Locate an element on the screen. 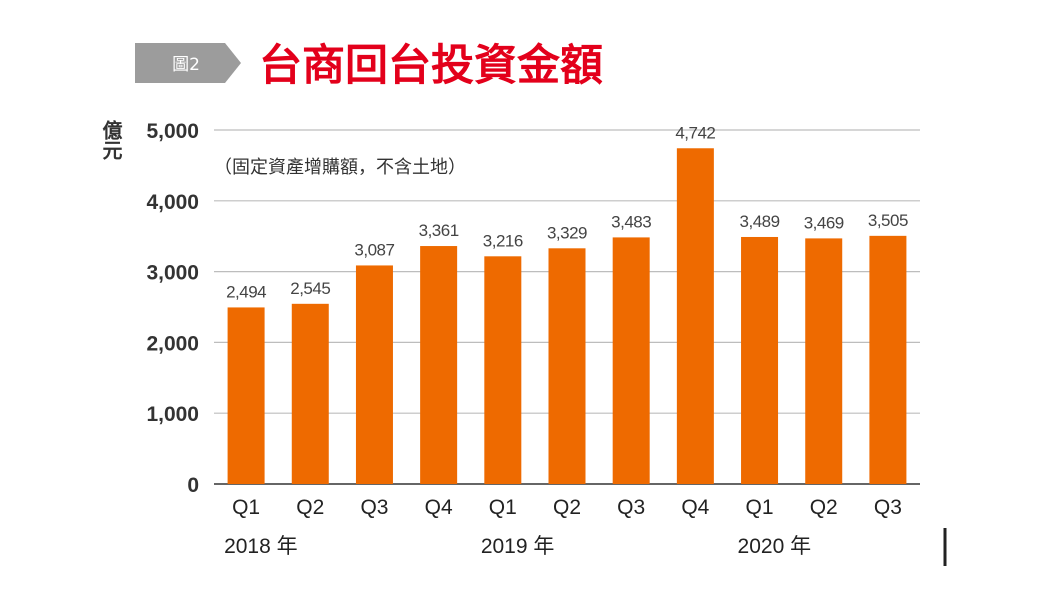 This screenshot has height=596, width=1060. bar-value-label: 3,505 is located at coordinates (888, 220).